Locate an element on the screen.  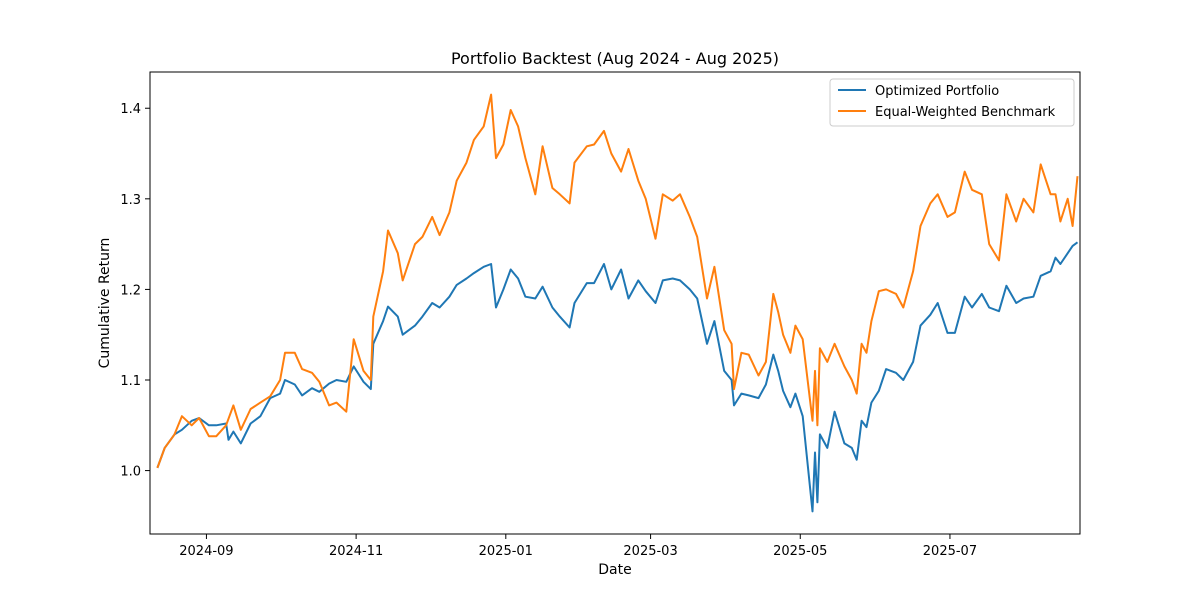
y-axis: 1.0 1.1 1.2 1.3 1.4 is located at coordinates (135, 291).